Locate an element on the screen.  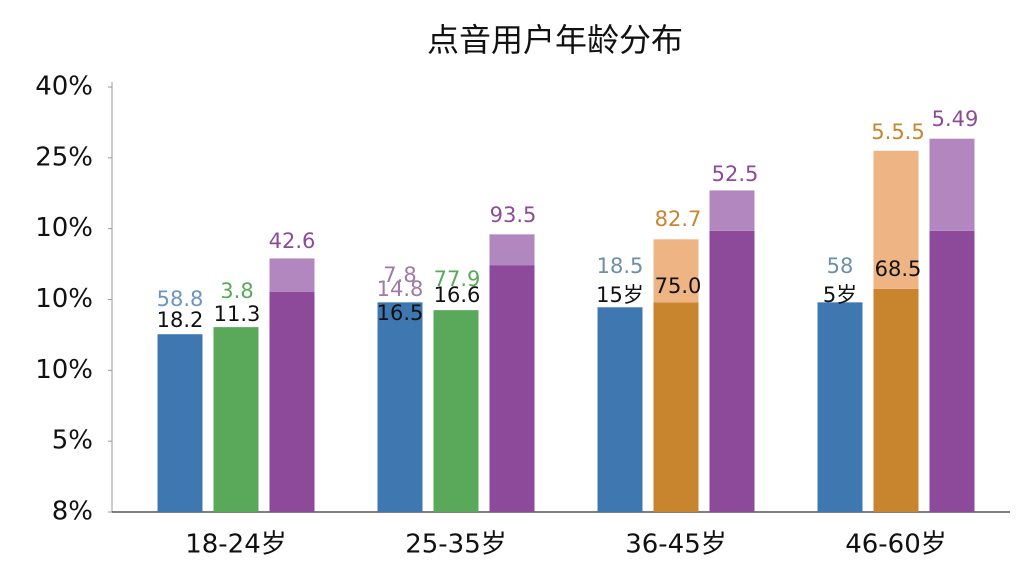
data-annotation: 68.5 is located at coordinates (898, 269).